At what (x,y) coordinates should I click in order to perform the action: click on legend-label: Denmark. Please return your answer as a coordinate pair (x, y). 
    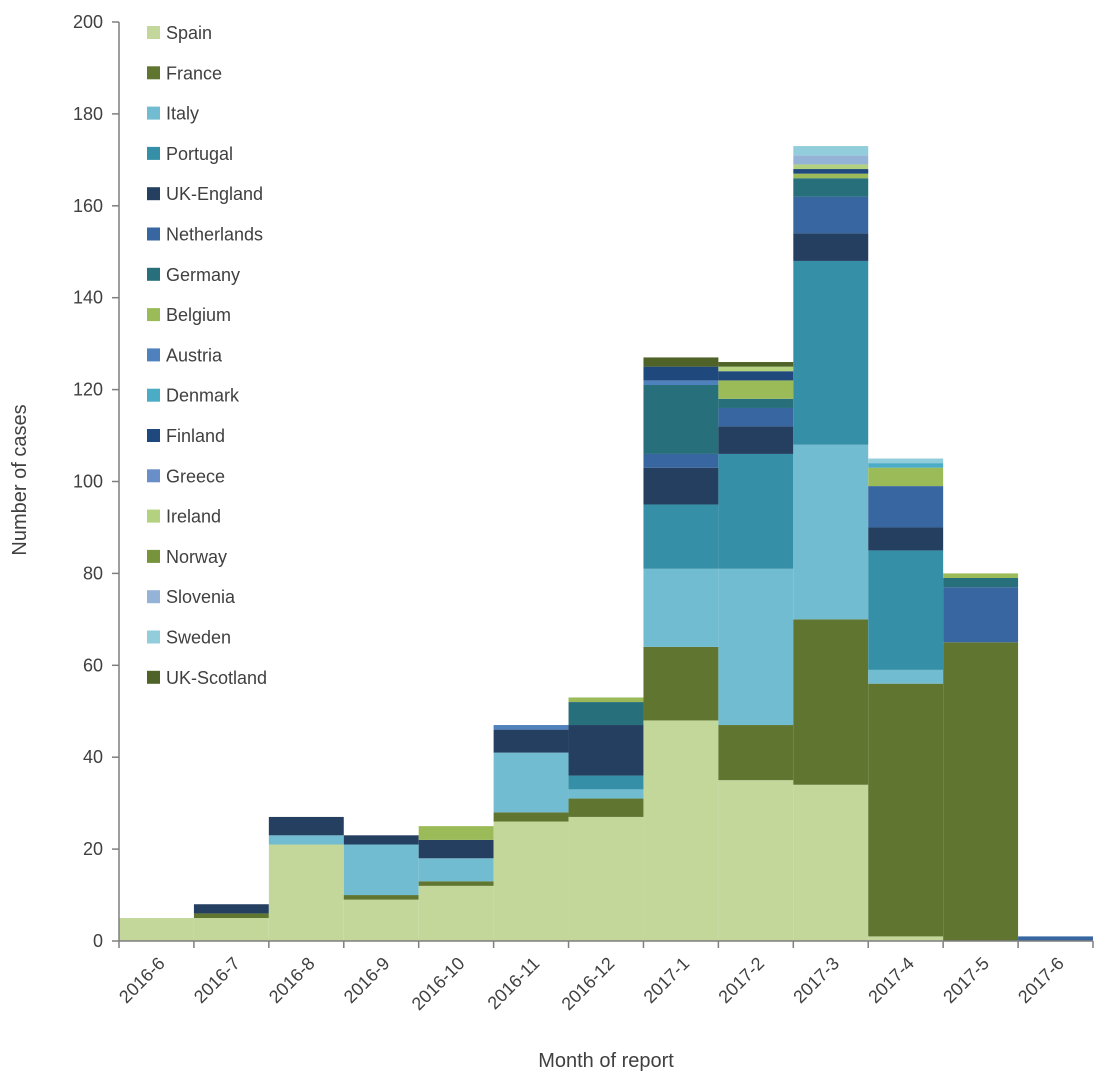
    Looking at the image, I should click on (203, 396).